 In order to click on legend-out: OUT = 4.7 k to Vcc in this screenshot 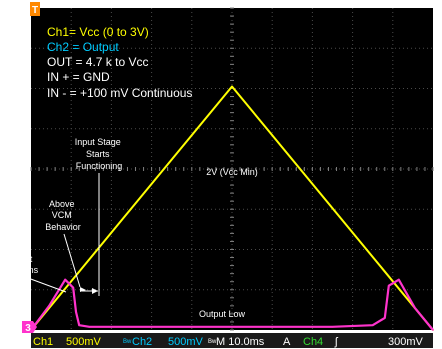, I will do `click(97, 62)`.